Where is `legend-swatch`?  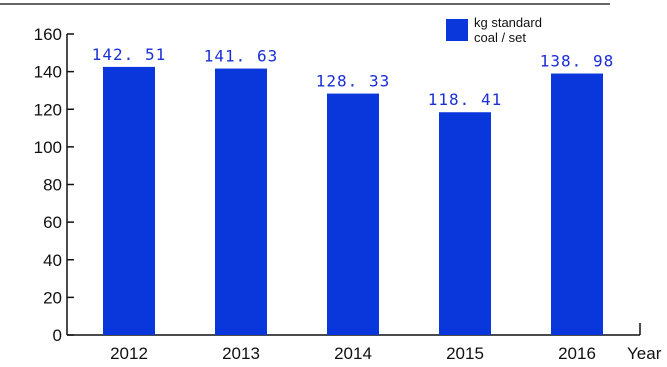 legend-swatch is located at coordinates (457, 30).